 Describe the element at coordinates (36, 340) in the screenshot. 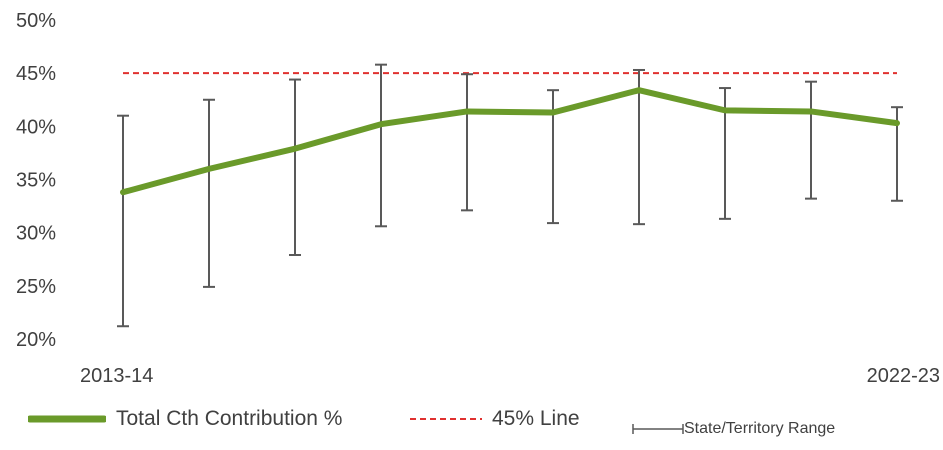

I see `y-tick-label: 20%` at that location.